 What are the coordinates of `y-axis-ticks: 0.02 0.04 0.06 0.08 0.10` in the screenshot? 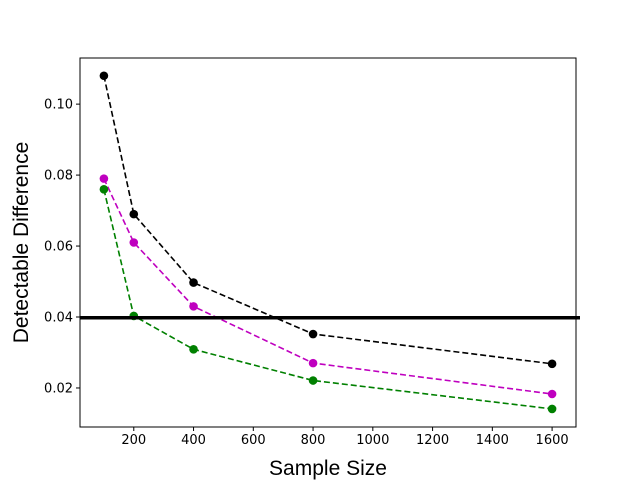 It's located at (62, 247).